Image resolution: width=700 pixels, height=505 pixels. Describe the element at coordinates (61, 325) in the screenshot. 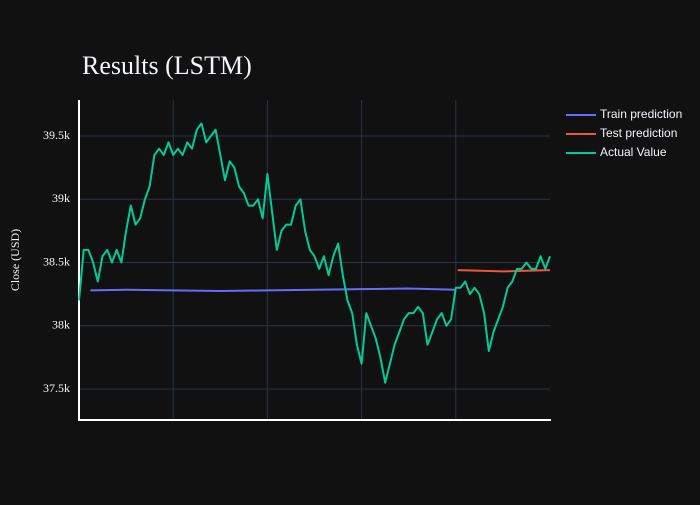

I see `y-tick-label: 38k` at that location.